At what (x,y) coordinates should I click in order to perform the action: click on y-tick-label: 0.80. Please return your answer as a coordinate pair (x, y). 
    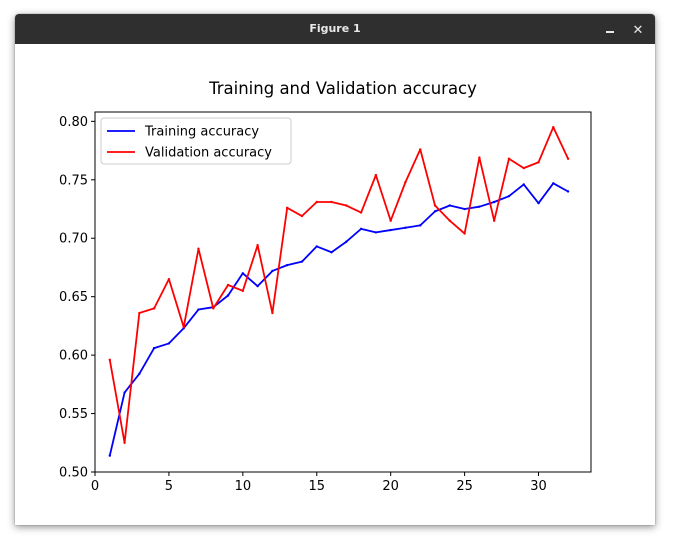
    Looking at the image, I should click on (73, 122).